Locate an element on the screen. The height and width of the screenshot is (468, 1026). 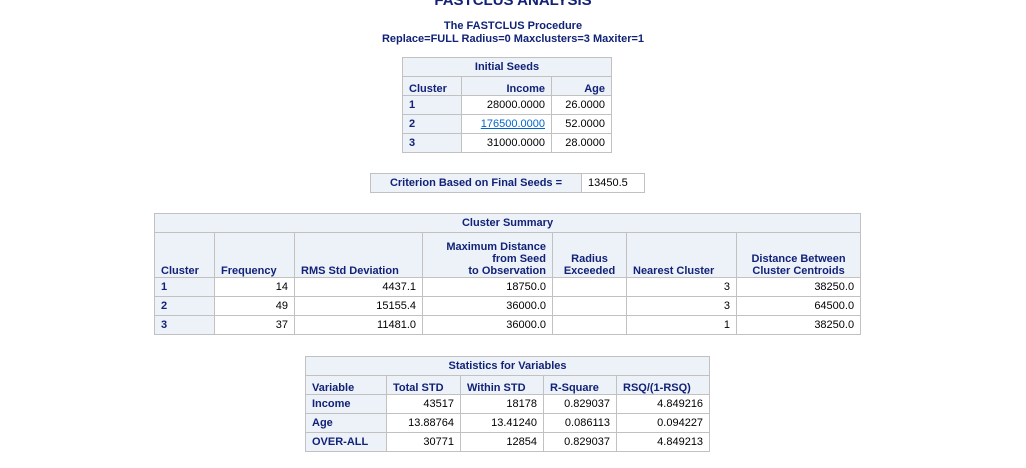
data-row: 3 31000.0000 28.0000 is located at coordinates (507, 143).